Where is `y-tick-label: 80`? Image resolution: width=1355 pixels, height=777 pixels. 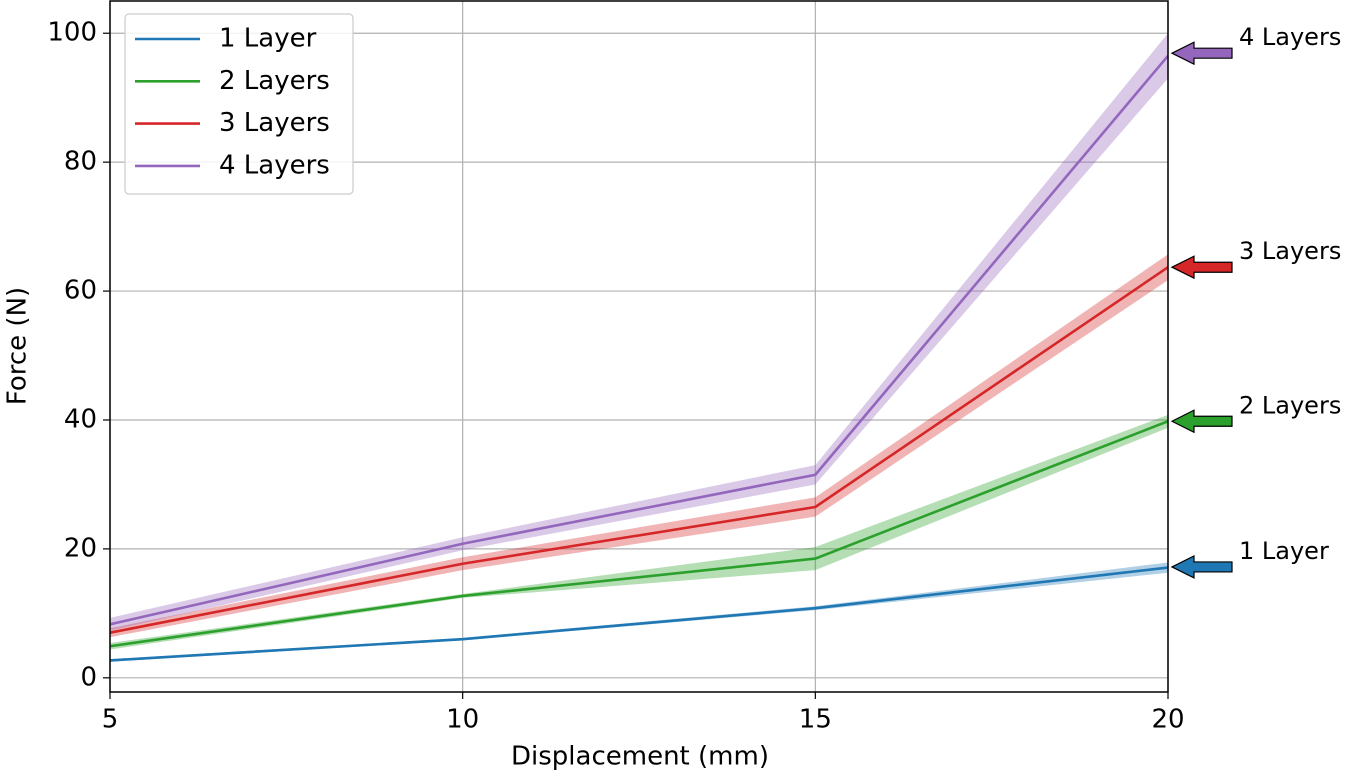
y-tick-label: 80 is located at coordinates (80, 162).